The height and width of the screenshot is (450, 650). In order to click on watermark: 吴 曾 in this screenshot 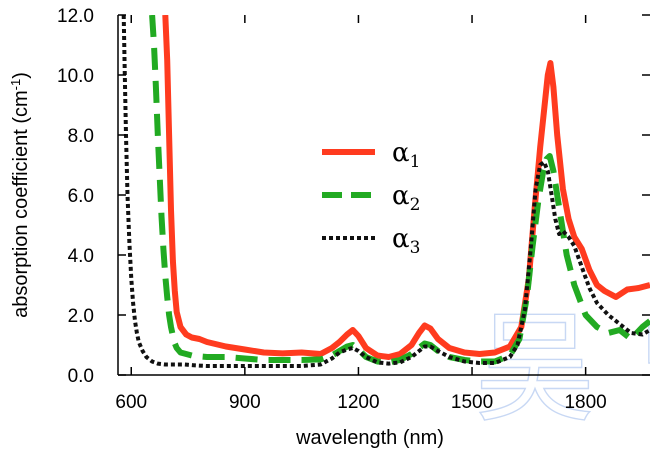, I will do `click(562, 369)`.